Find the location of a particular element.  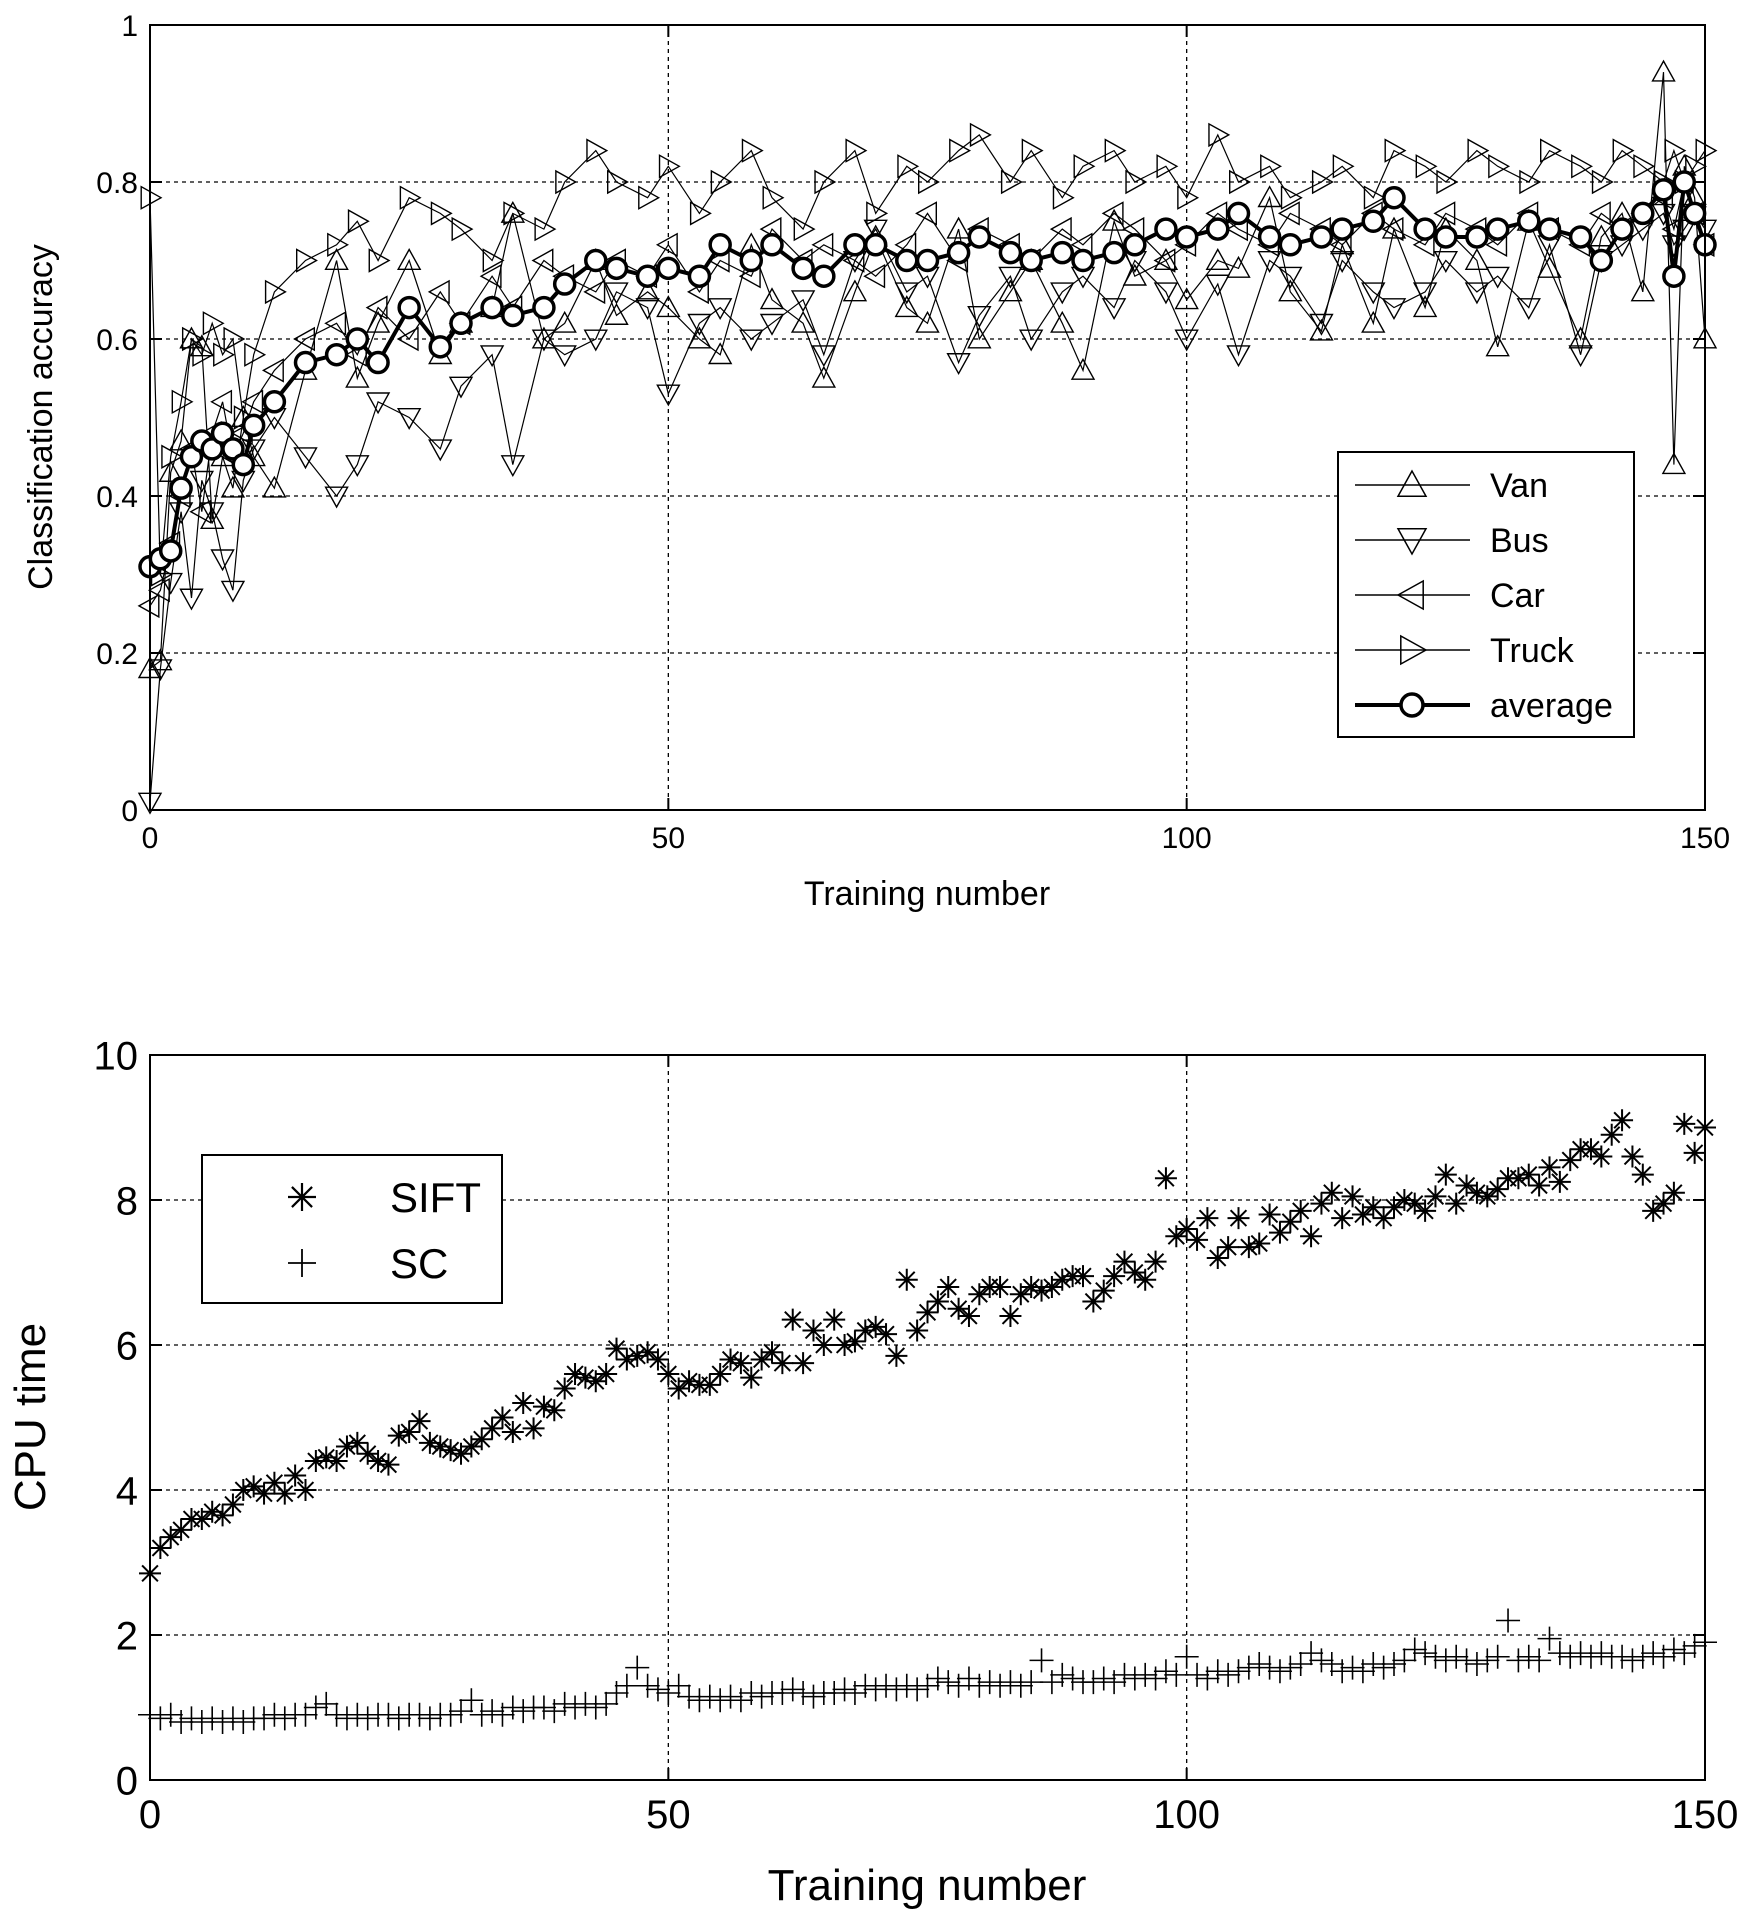

legend-marker-bus is located at coordinates (1412, 542).